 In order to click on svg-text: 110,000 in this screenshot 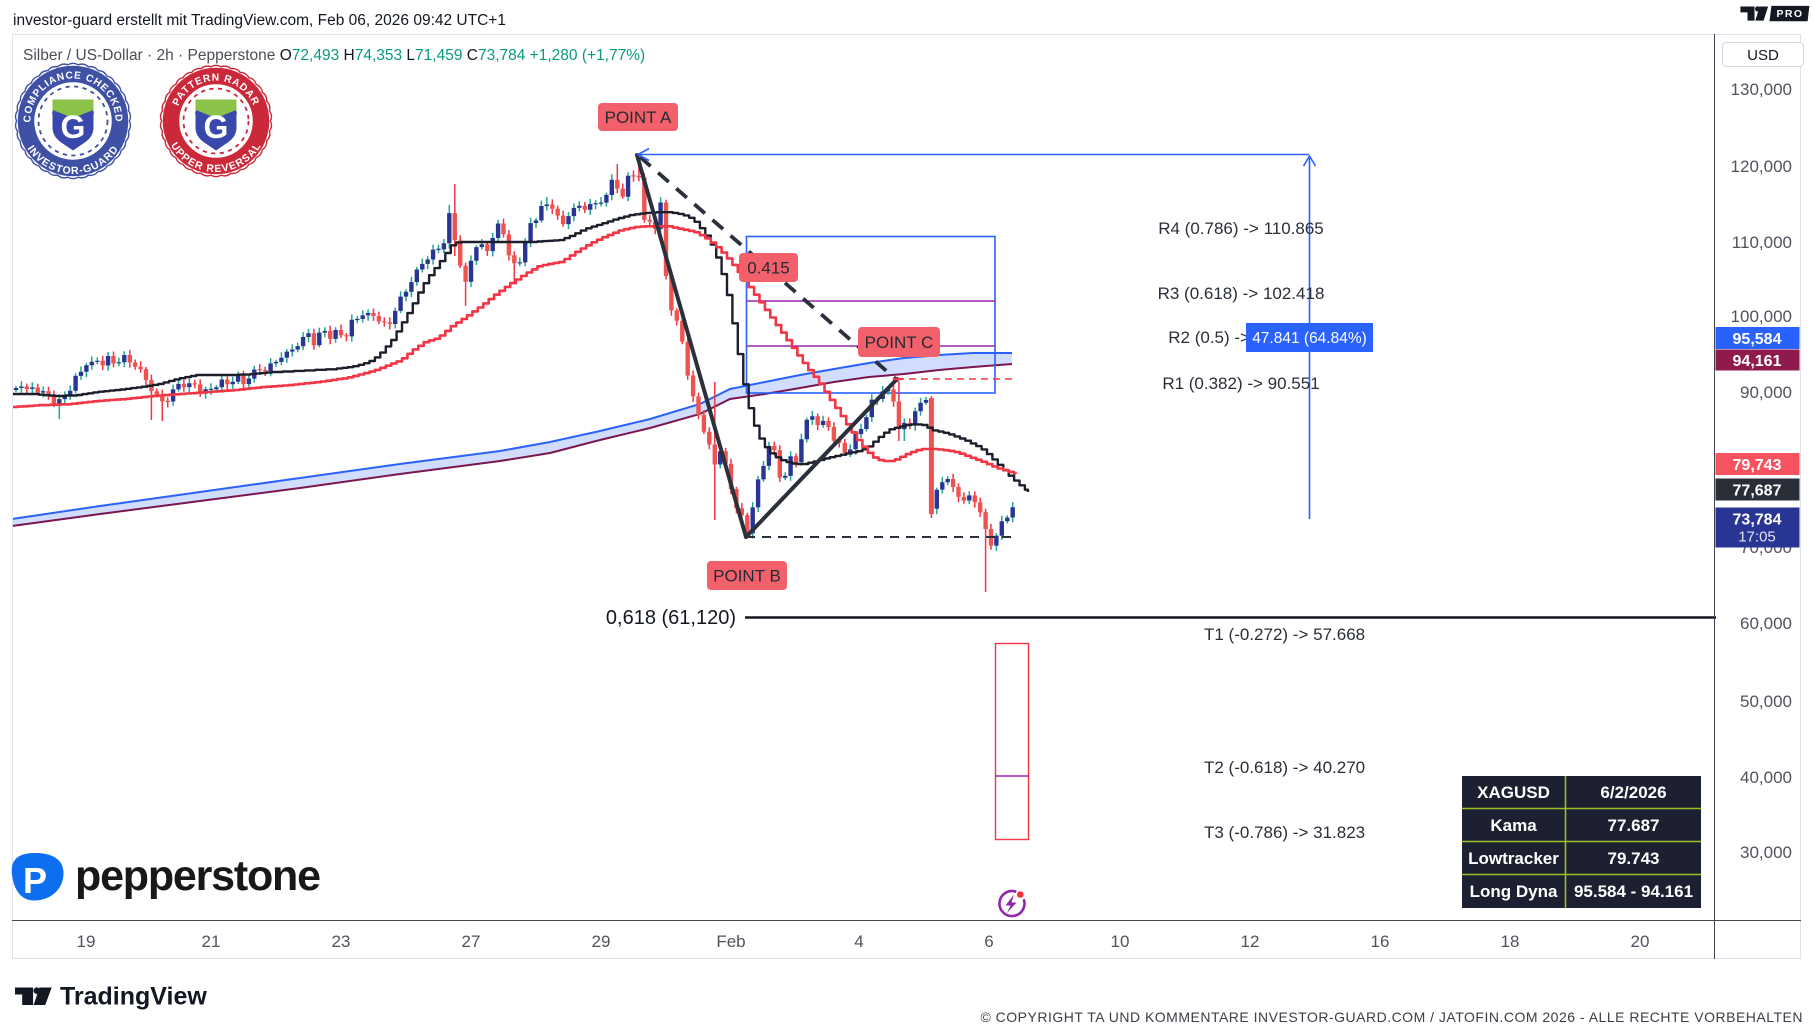, I will do `click(1762, 242)`.